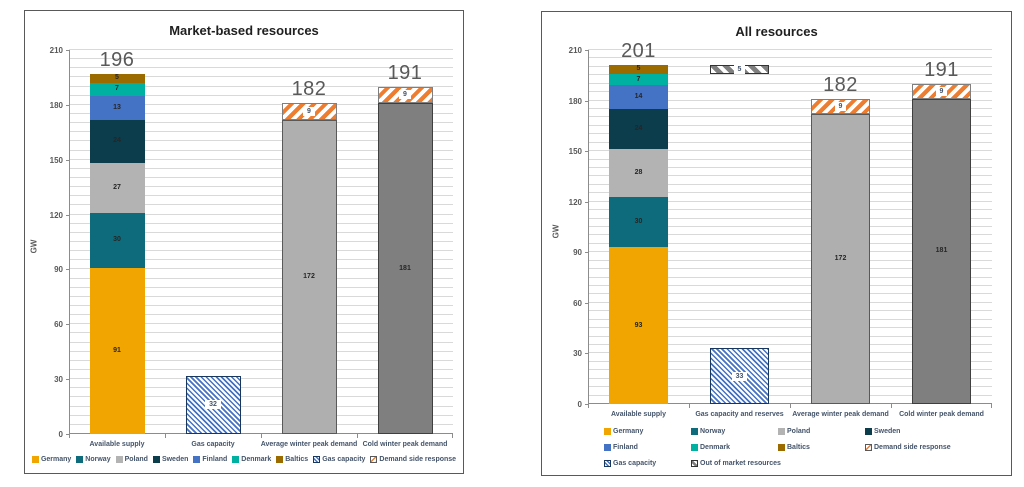 The image size is (1024, 487). Describe the element at coordinates (213, 444) in the screenshot. I see `category-label-gas-capacity: Gas capacity` at that location.